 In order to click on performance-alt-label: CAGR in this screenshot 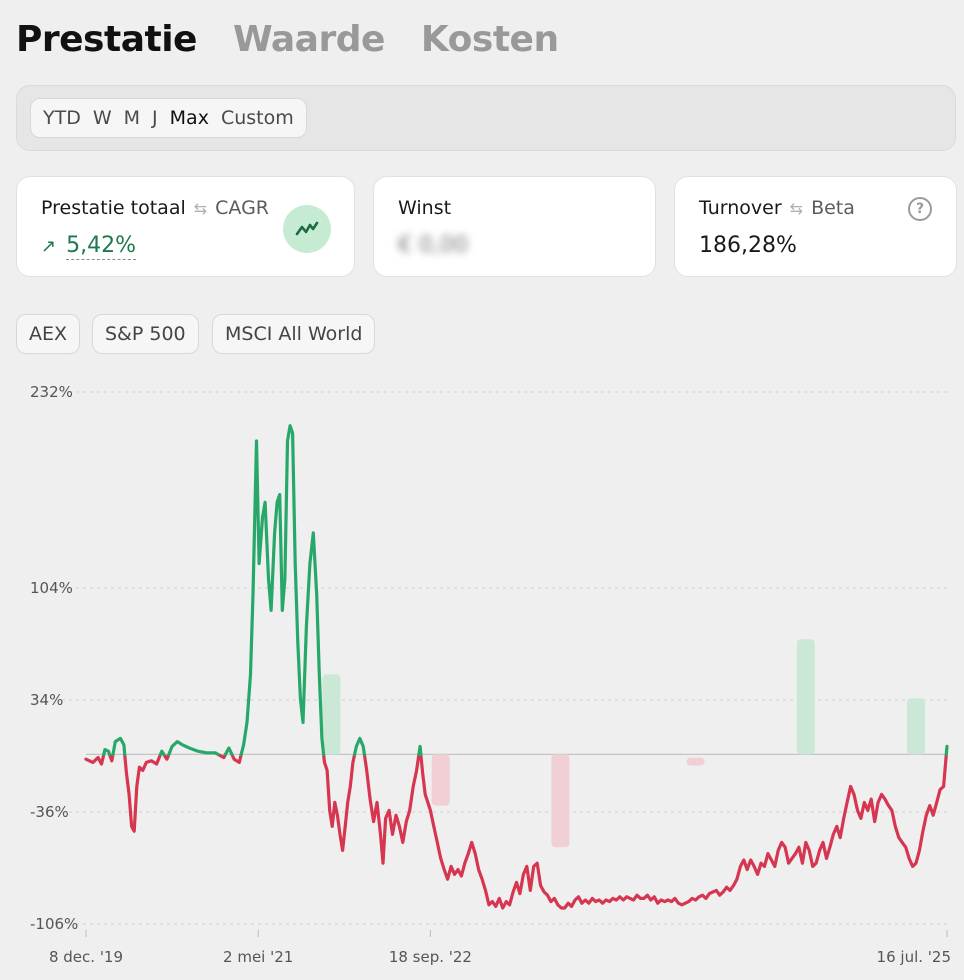, I will do `click(242, 208)`.